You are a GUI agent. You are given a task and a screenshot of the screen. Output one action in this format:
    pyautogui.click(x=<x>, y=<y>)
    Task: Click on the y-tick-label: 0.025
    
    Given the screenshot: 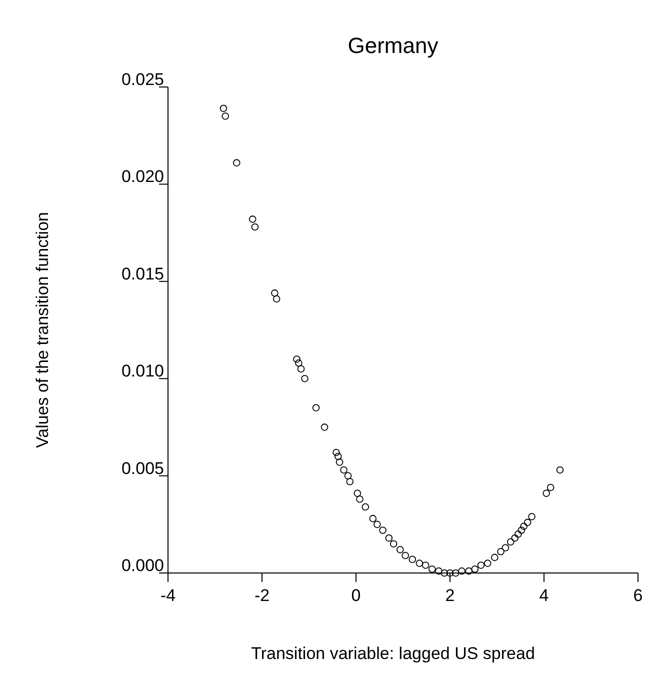 What is the action you would take?
    pyautogui.click(x=142, y=79)
    